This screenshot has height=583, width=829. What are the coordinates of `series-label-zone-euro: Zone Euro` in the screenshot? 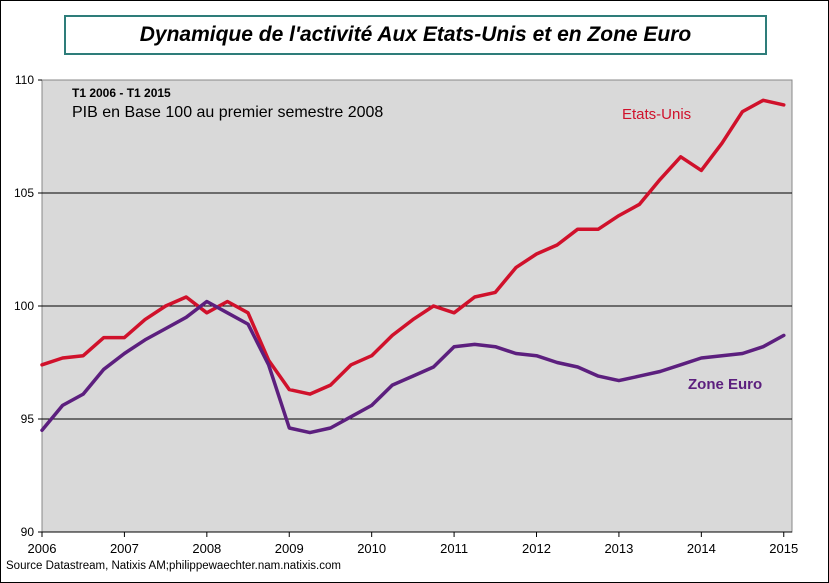 It's located at (725, 384).